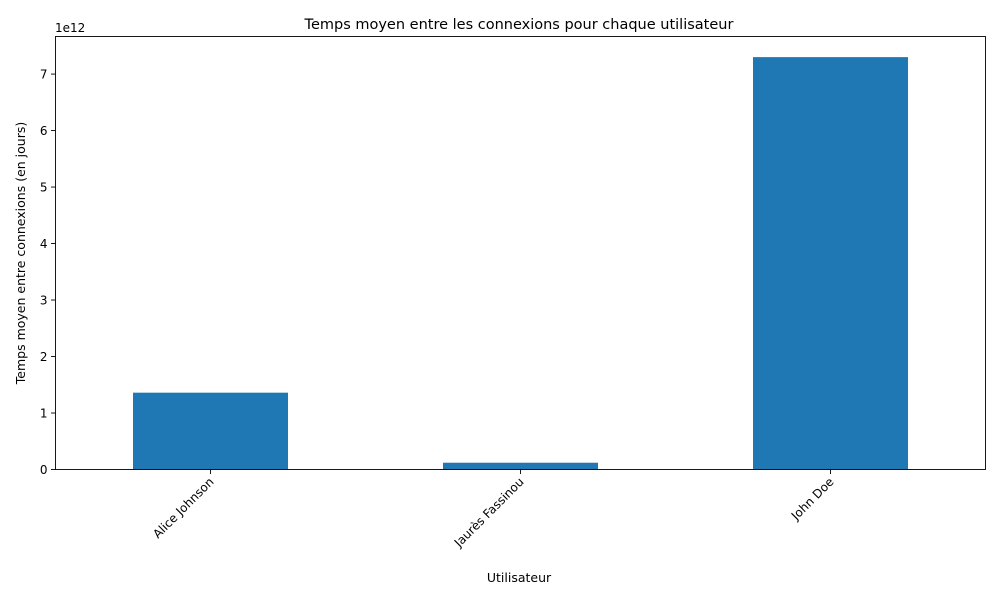  What do you see at coordinates (830, 263) in the screenshot?
I see `bar-john-doe` at bounding box center [830, 263].